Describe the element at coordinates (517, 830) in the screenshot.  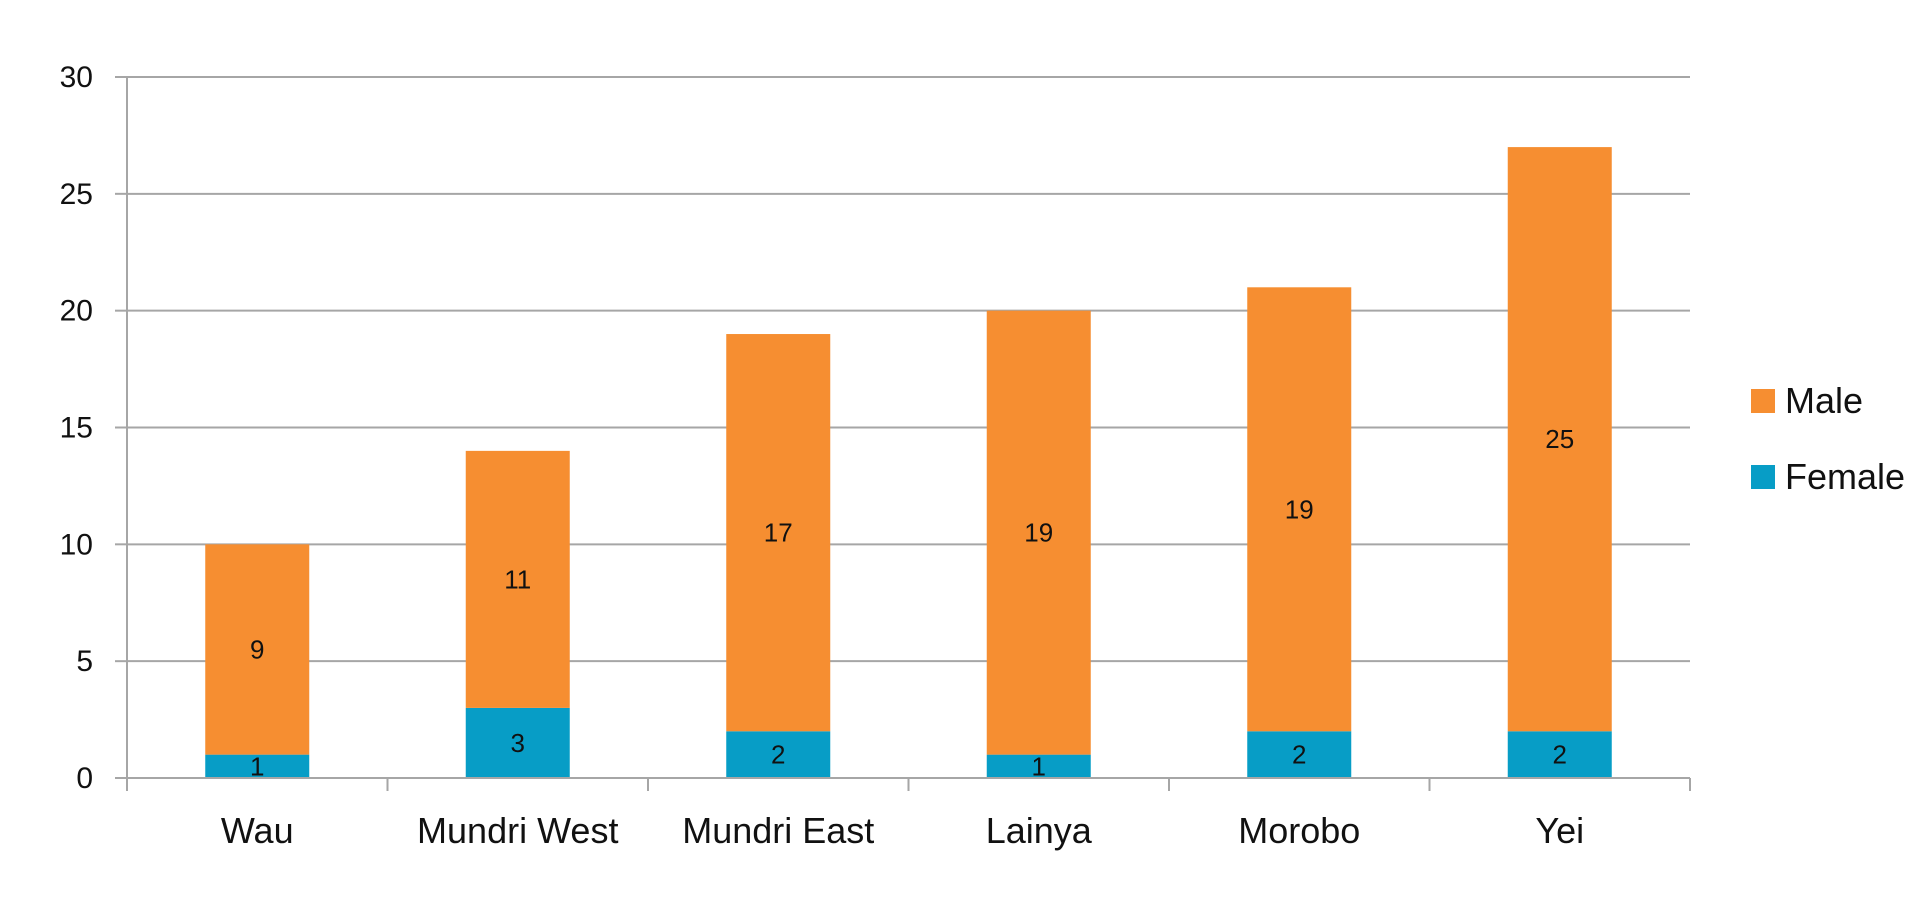
I see `x-category-label: Mundri West` at that location.